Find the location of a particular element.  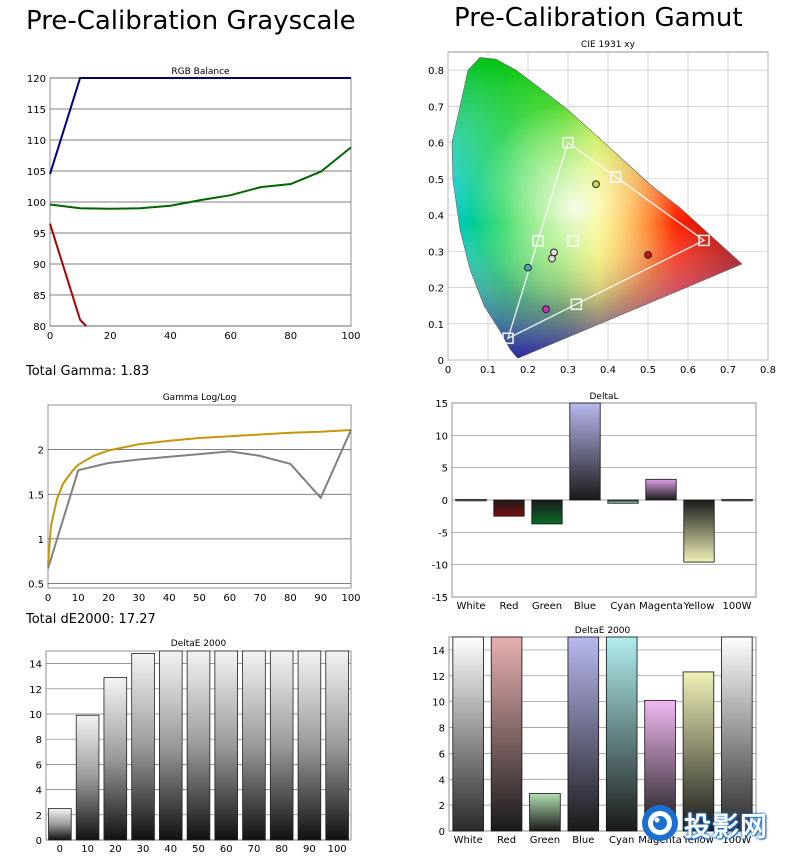

delta_l-xtick-label: White is located at coordinates (470, 606).